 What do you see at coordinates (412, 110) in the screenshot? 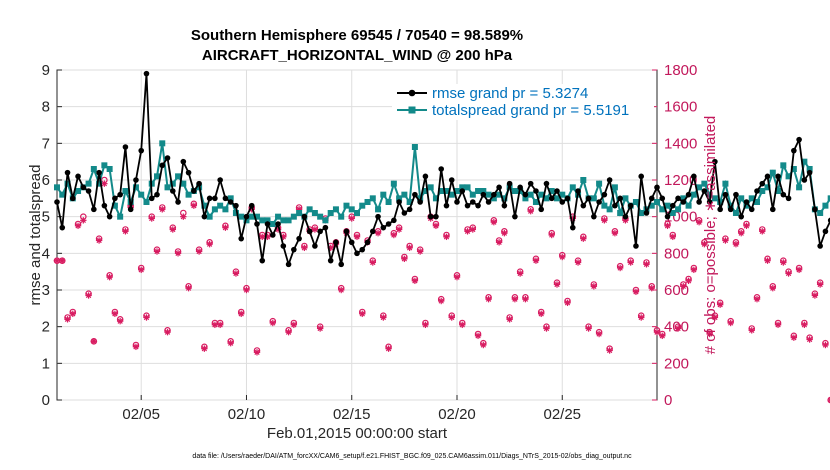
I see `legend-spread-marker` at bounding box center [412, 110].